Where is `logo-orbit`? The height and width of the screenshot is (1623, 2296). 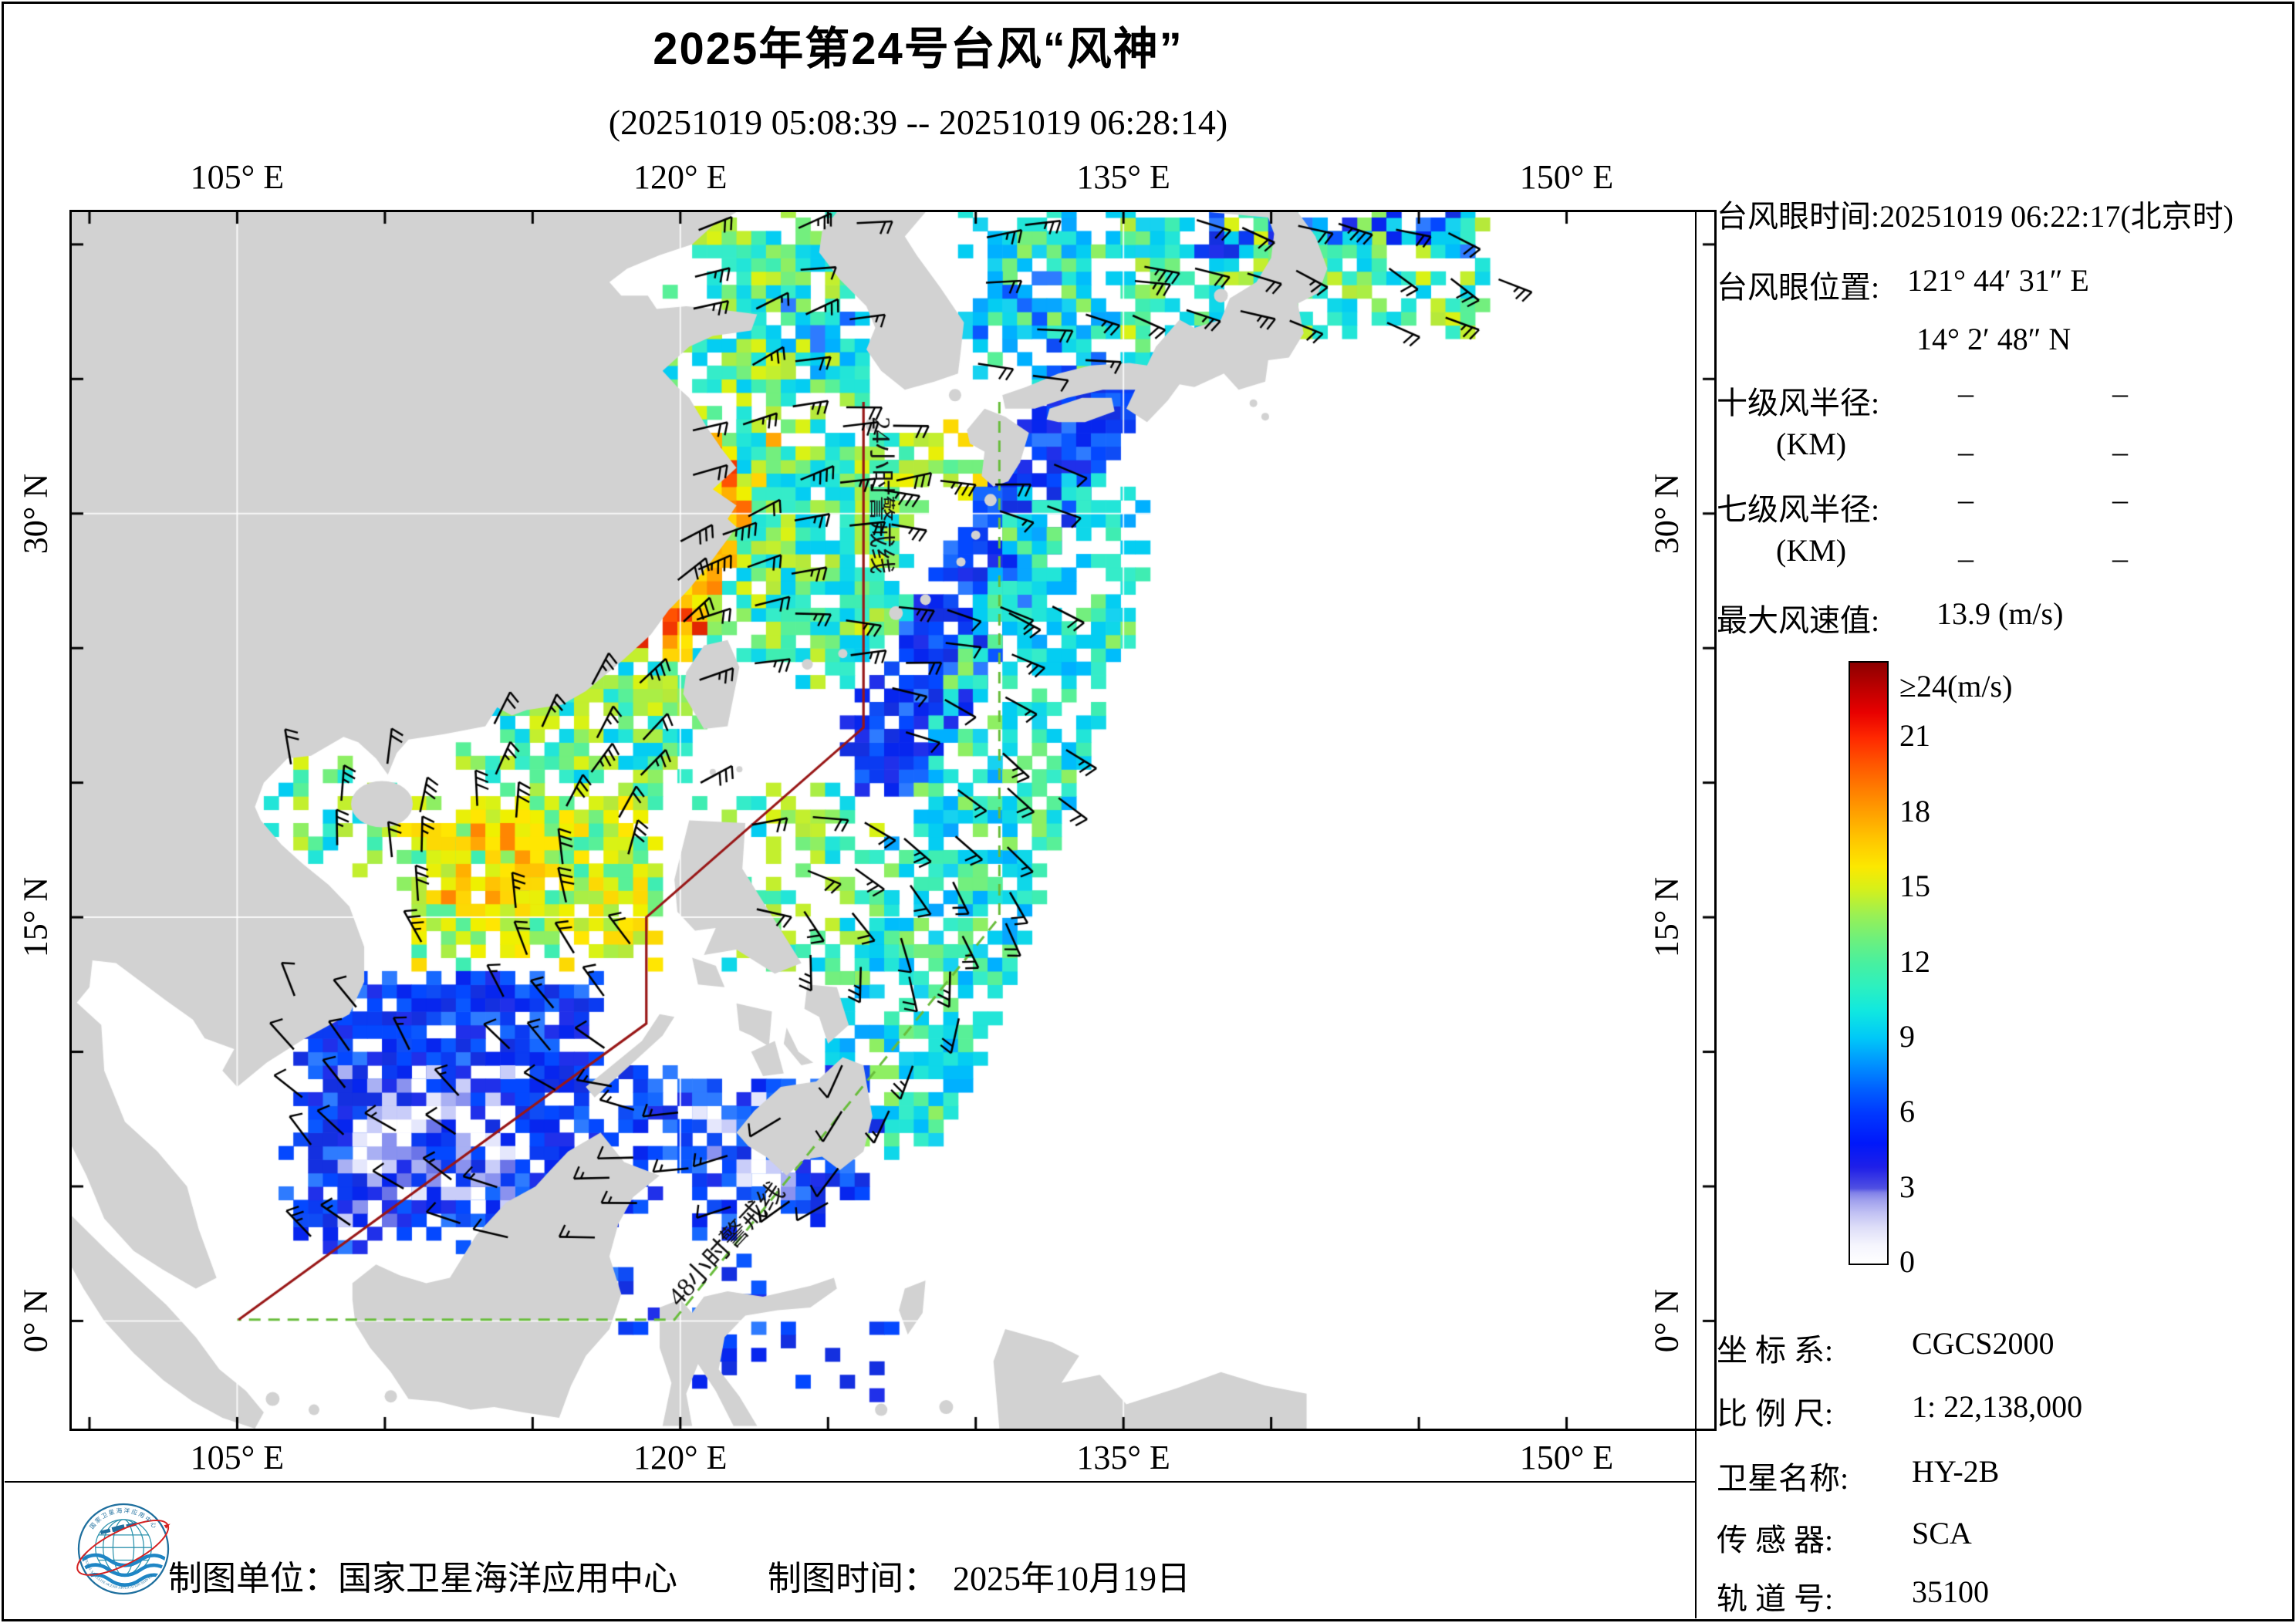 logo-orbit is located at coordinates (123, 1547).